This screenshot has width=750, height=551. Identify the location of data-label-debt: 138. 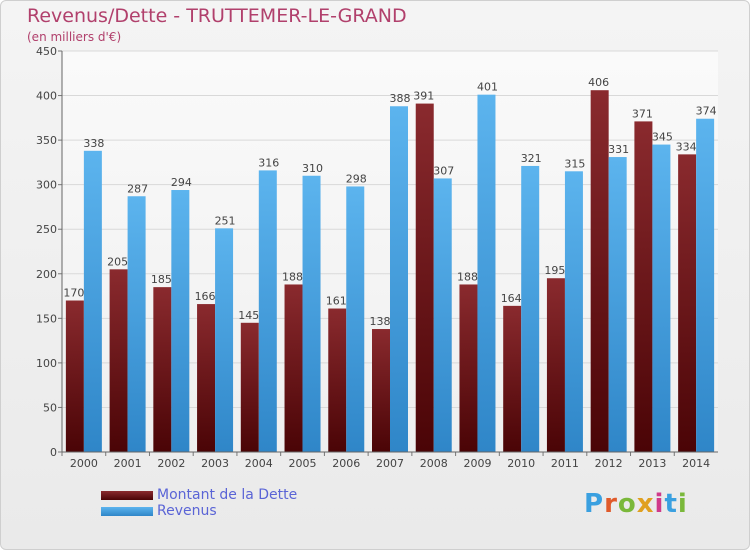
(380, 321).